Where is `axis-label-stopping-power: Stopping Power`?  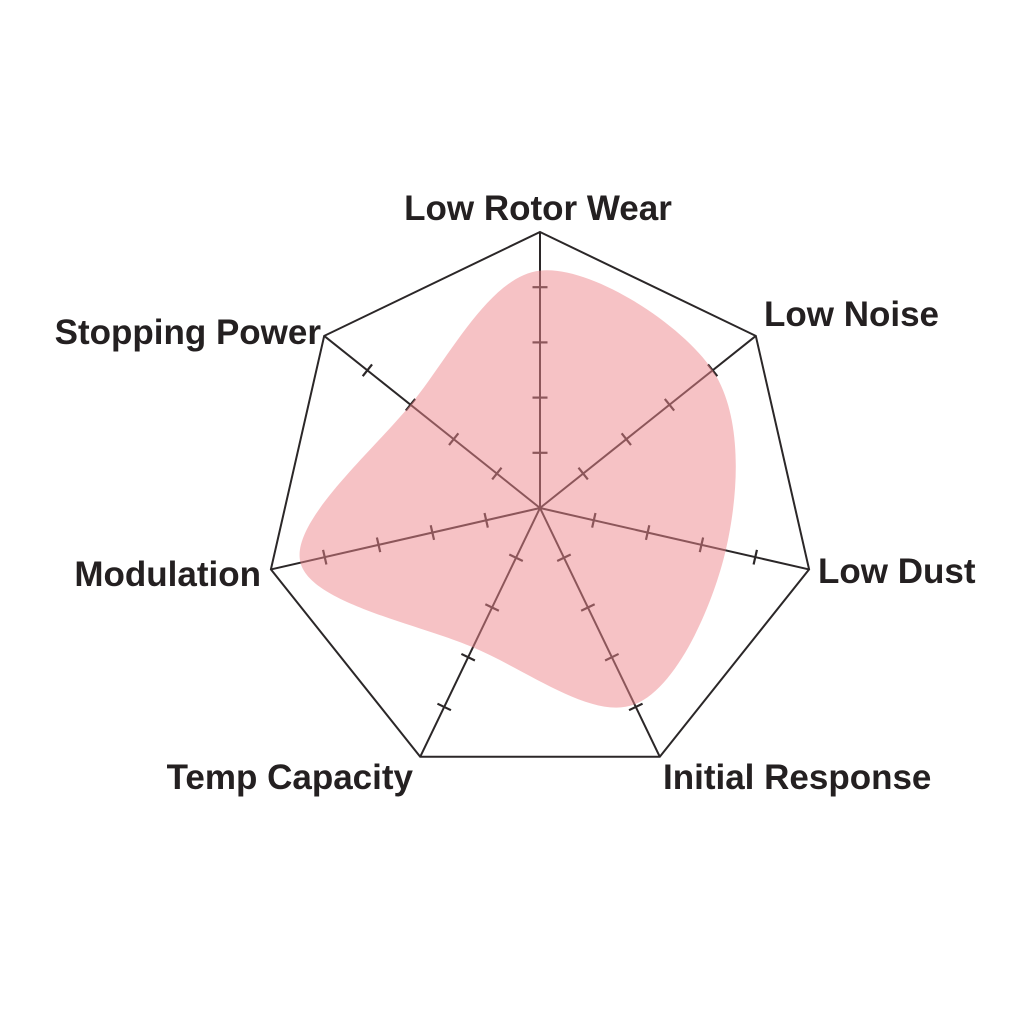 axis-label-stopping-power: Stopping Power is located at coordinates (188, 332).